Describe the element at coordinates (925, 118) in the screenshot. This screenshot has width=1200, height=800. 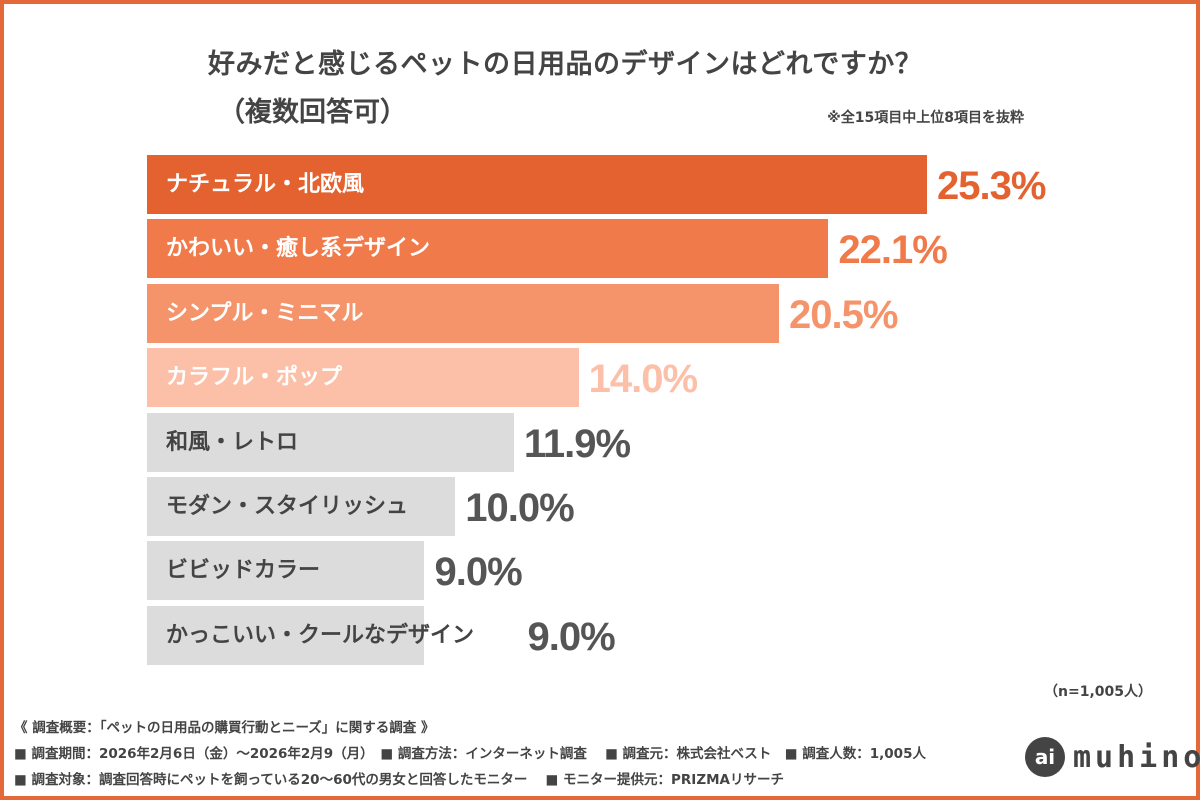
I see `chart-note: ※全15項目中上位8項目を抜粋` at that location.